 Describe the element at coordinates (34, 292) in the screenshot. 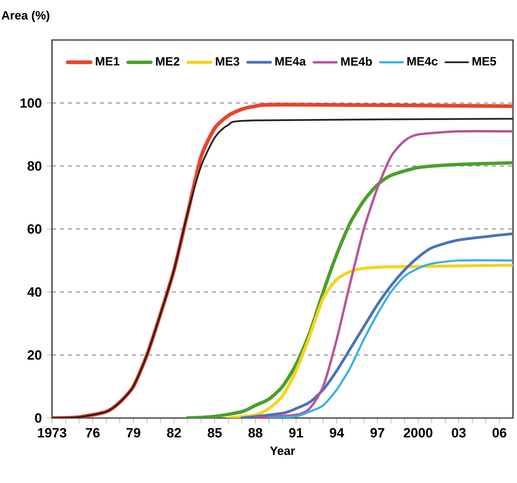

I see `y-tick-label: 40` at that location.